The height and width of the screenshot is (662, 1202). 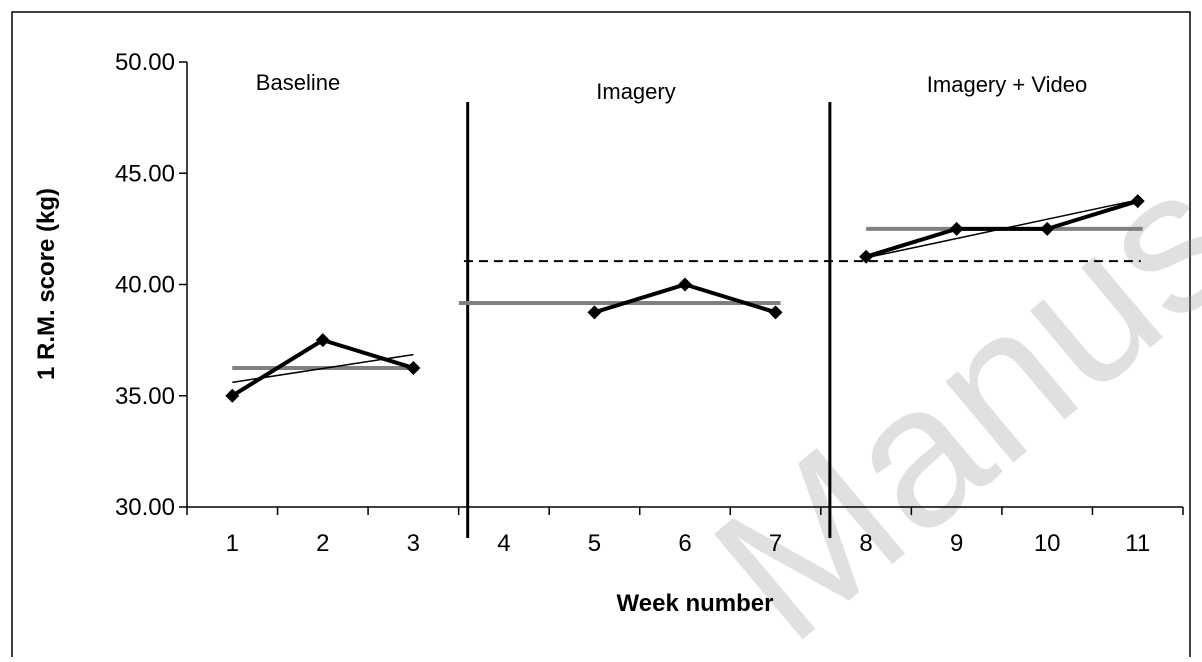 I want to click on y-tick-label: 45.00, so click(x=145, y=173).